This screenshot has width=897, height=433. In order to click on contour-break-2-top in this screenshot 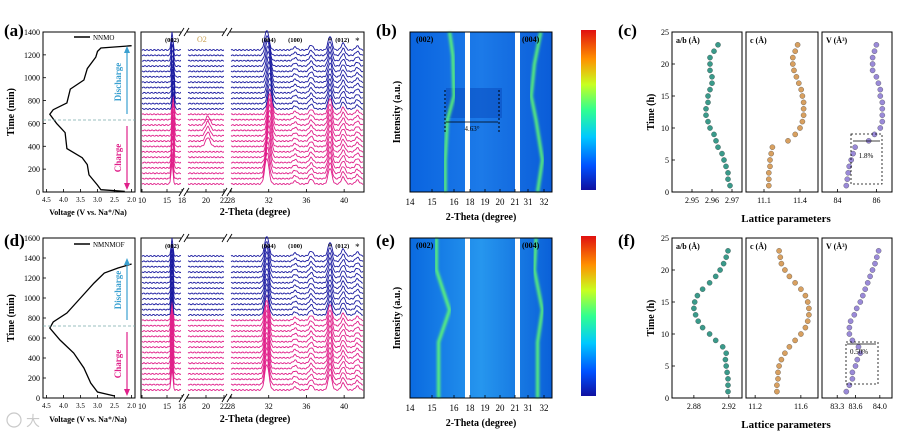, I will do `click(517, 112)`.